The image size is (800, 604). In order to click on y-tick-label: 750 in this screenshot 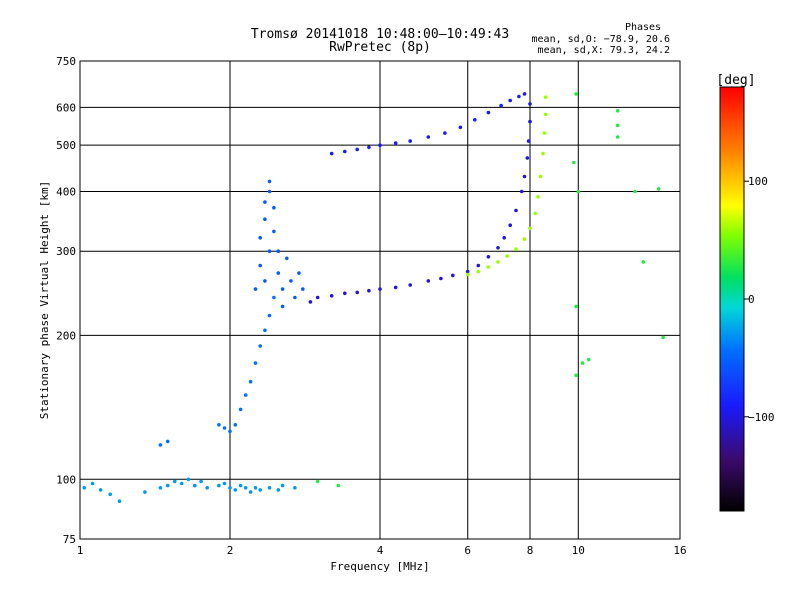, I will do `click(66, 61)`.